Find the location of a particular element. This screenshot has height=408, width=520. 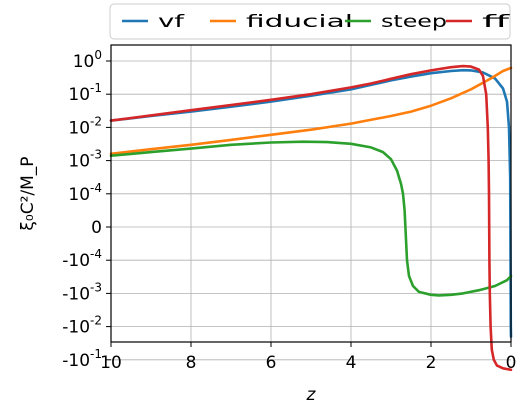

legend-label-vf: vf is located at coordinates (172, 22).